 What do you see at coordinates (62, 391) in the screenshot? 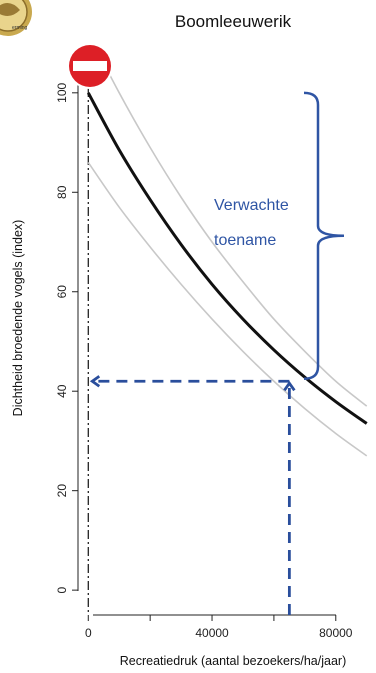
I see `y-tick-label: 40` at bounding box center [62, 391].